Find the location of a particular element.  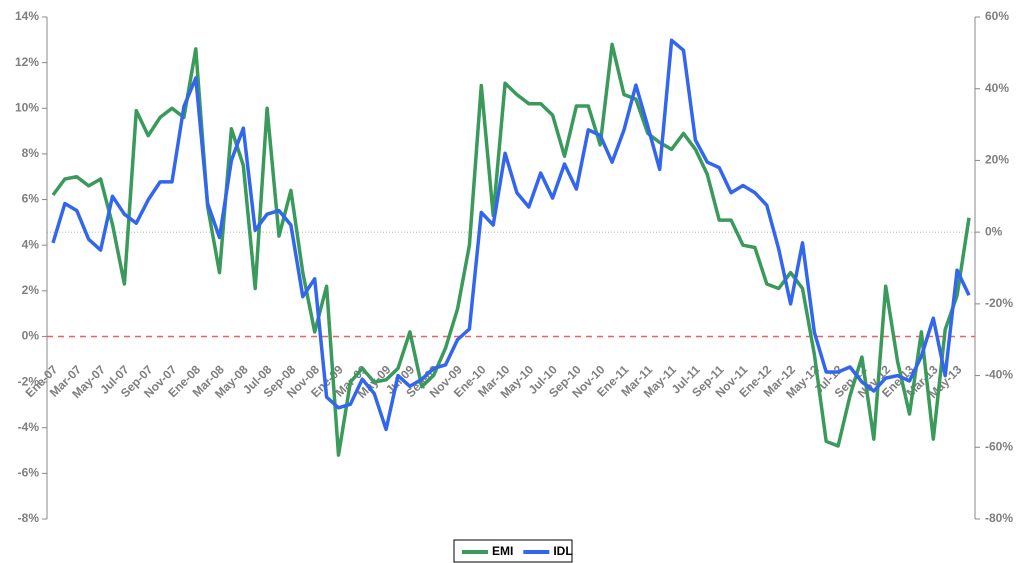

y-tick-label: 12% is located at coordinates (27, 62).